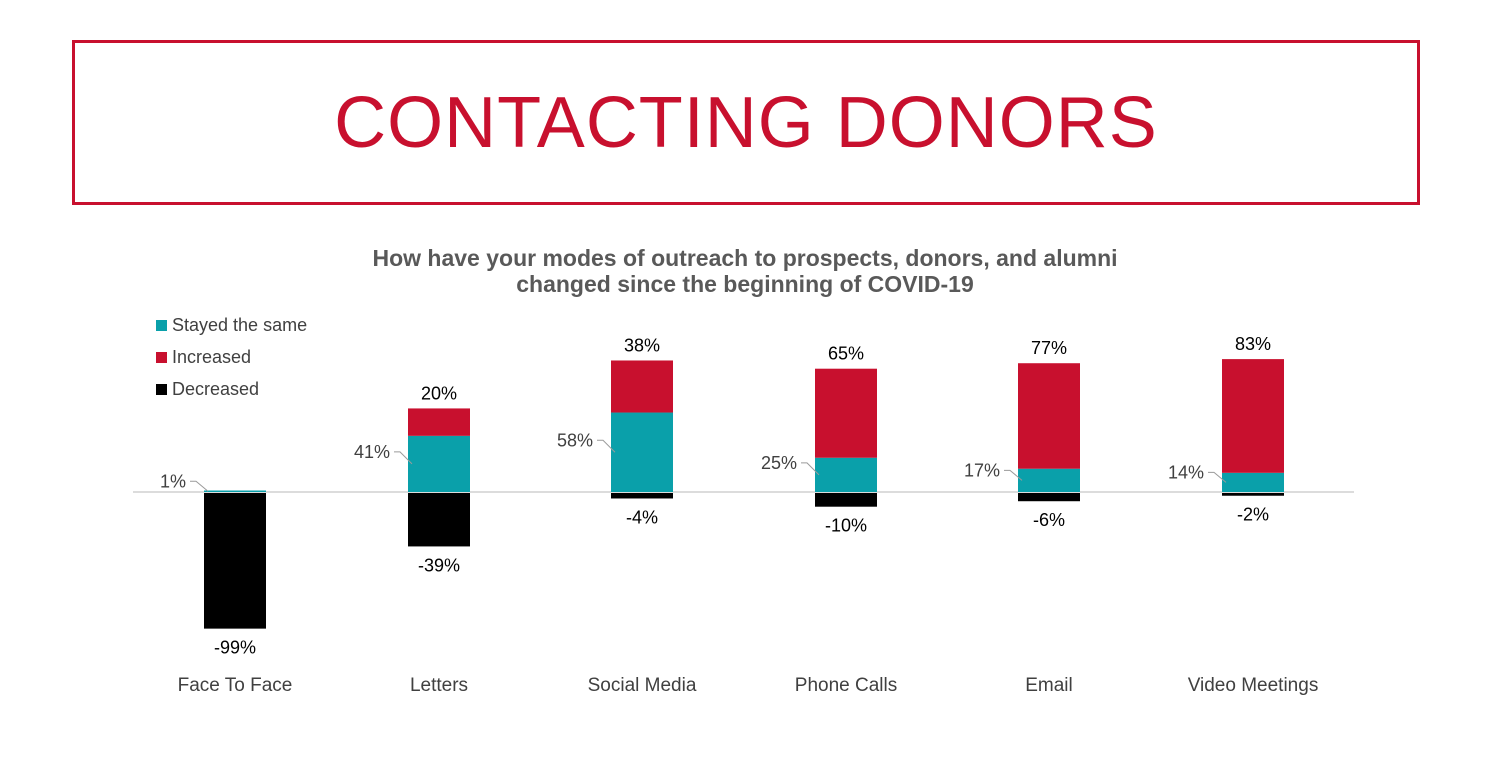 This screenshot has width=1494, height=782. I want to click on label-stayed-email: 17%, so click(982, 470).